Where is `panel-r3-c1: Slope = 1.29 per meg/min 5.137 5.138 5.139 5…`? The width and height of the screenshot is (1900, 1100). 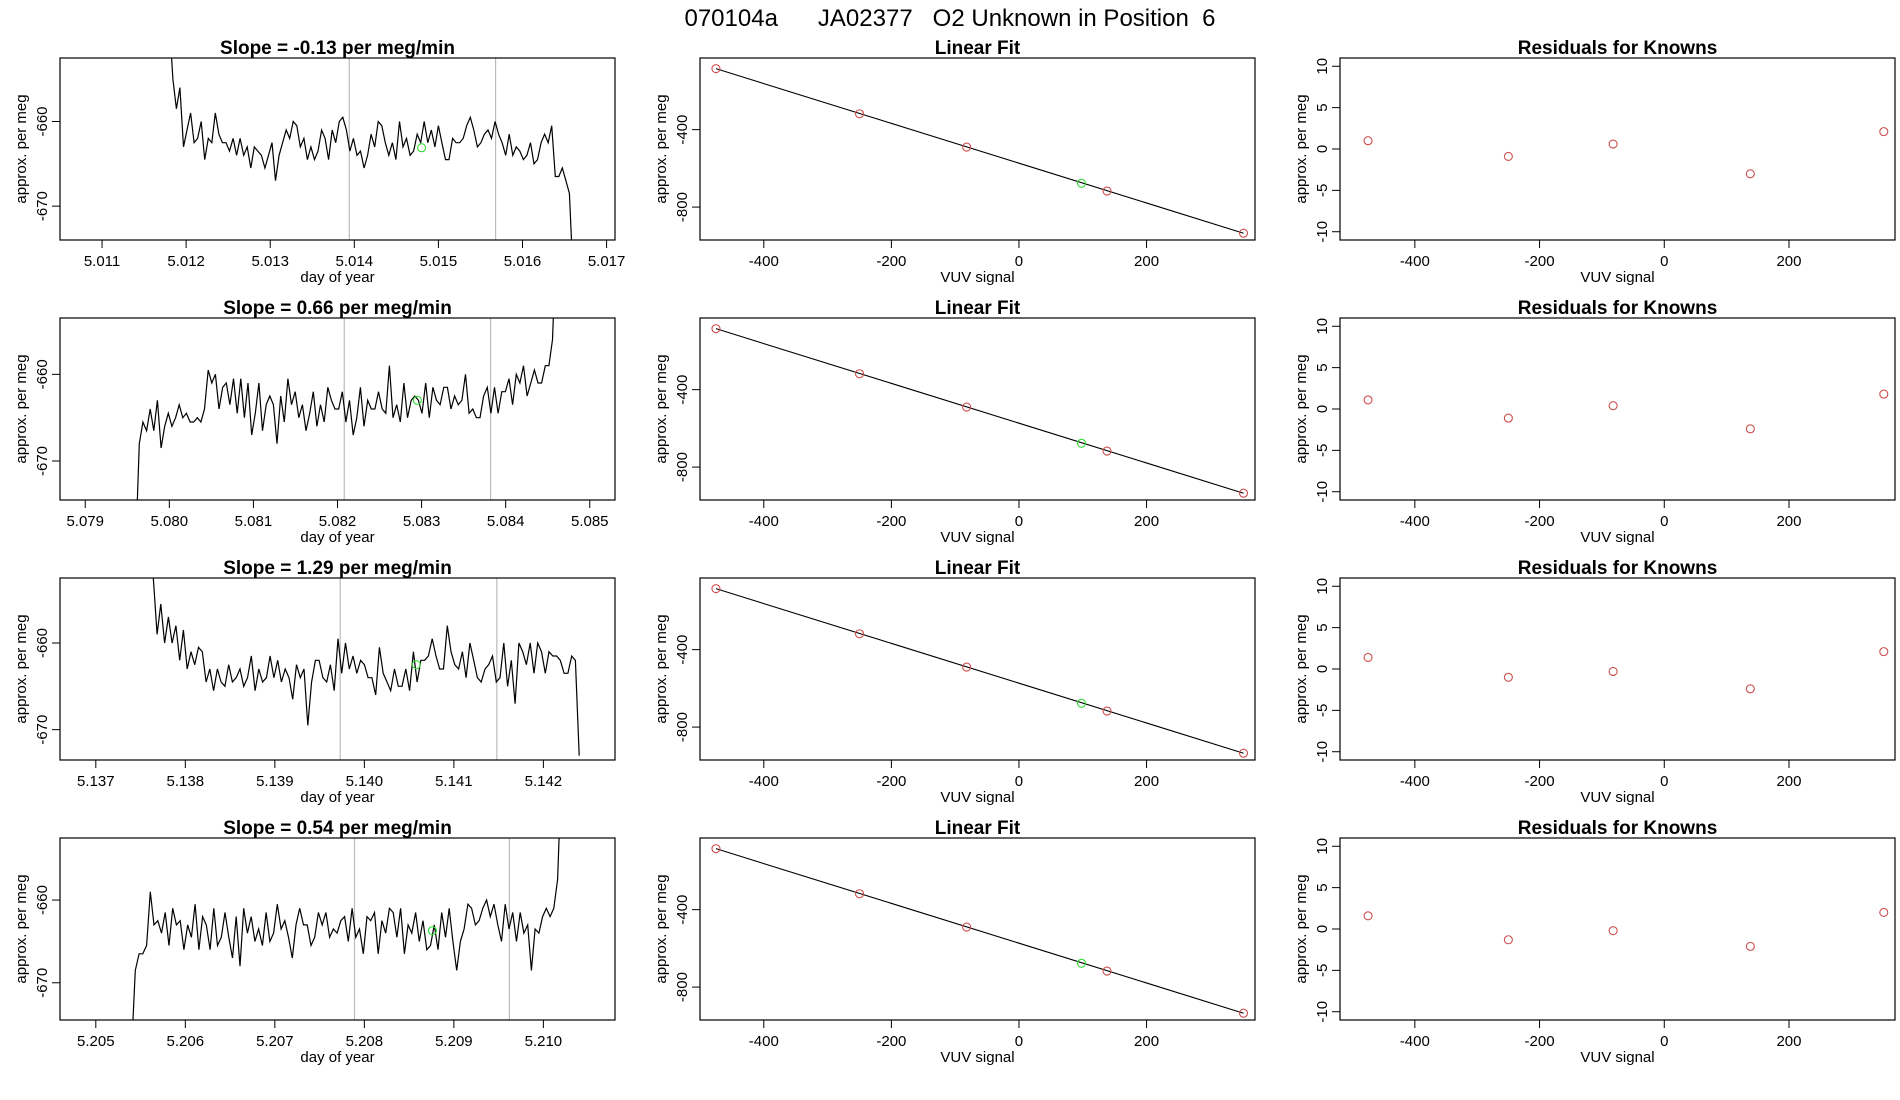
panel-r3-c1: Slope = 1.29 per meg/min 5.137 5.138 5.139 5… is located at coordinates (314, 682).